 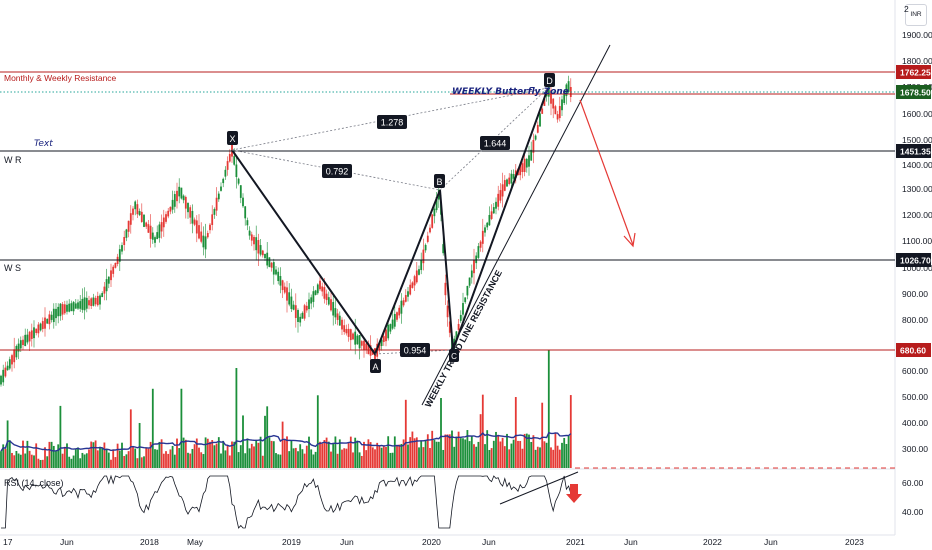 What do you see at coordinates (915, 449) in the screenshot?
I see `price-tick: 300.00` at bounding box center [915, 449].